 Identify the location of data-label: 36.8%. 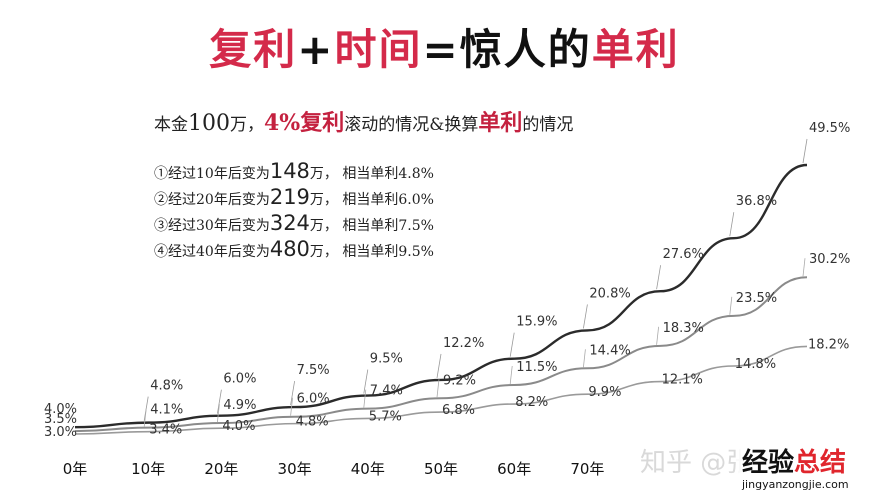
(756, 201).